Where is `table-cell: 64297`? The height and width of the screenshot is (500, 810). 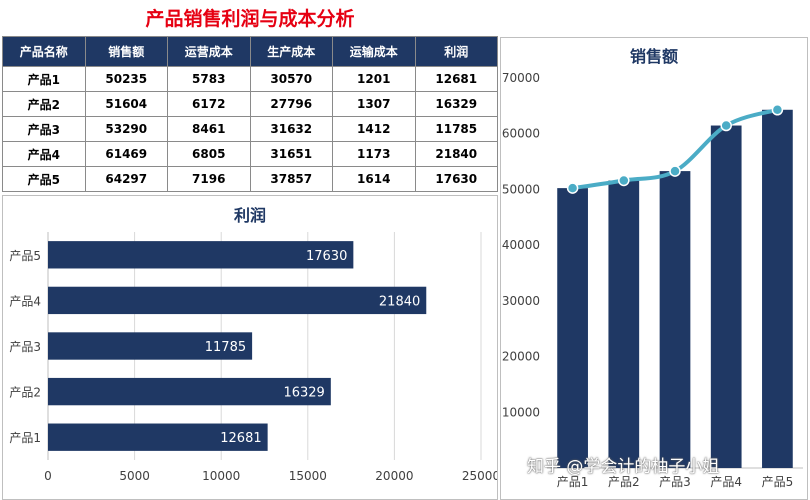 table-cell: 64297 is located at coordinates (126, 179).